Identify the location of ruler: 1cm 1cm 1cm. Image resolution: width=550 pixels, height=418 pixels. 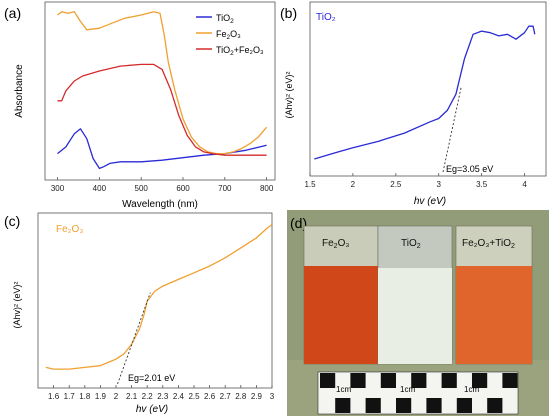
(418, 393).